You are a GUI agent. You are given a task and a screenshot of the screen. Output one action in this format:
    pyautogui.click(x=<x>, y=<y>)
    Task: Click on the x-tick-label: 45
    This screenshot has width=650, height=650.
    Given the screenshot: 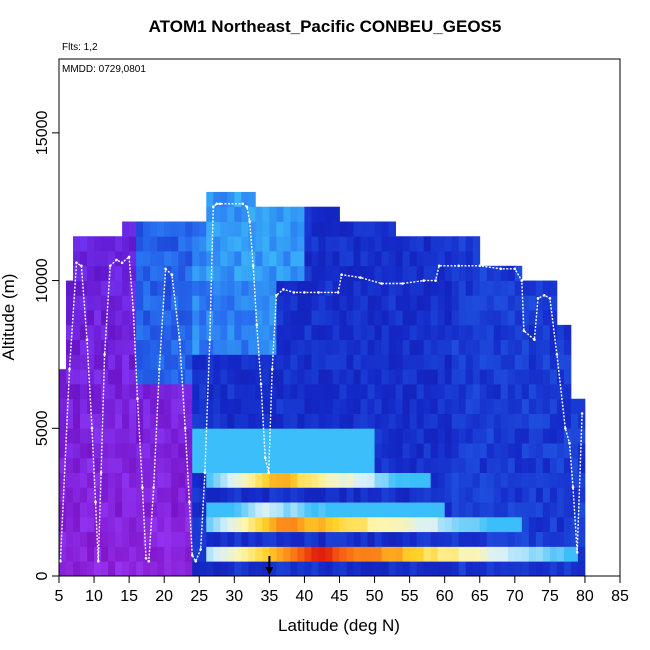 What is the action you would take?
    pyautogui.click(x=340, y=596)
    